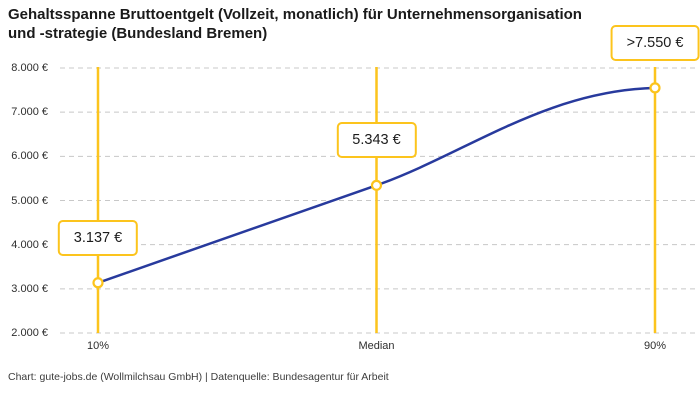  I want to click on value-label-10th-percentile: 3.137 €, so click(98, 237).